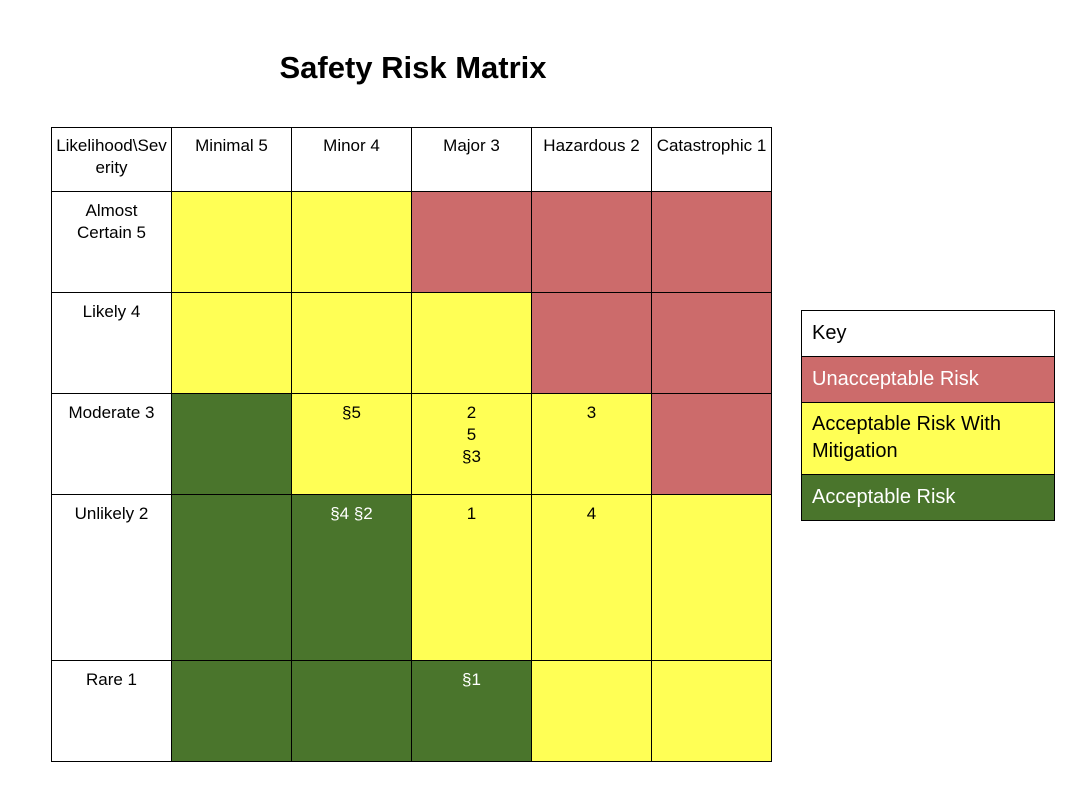  I want to click on risk-cell-acceptable: §1, so click(471, 711).